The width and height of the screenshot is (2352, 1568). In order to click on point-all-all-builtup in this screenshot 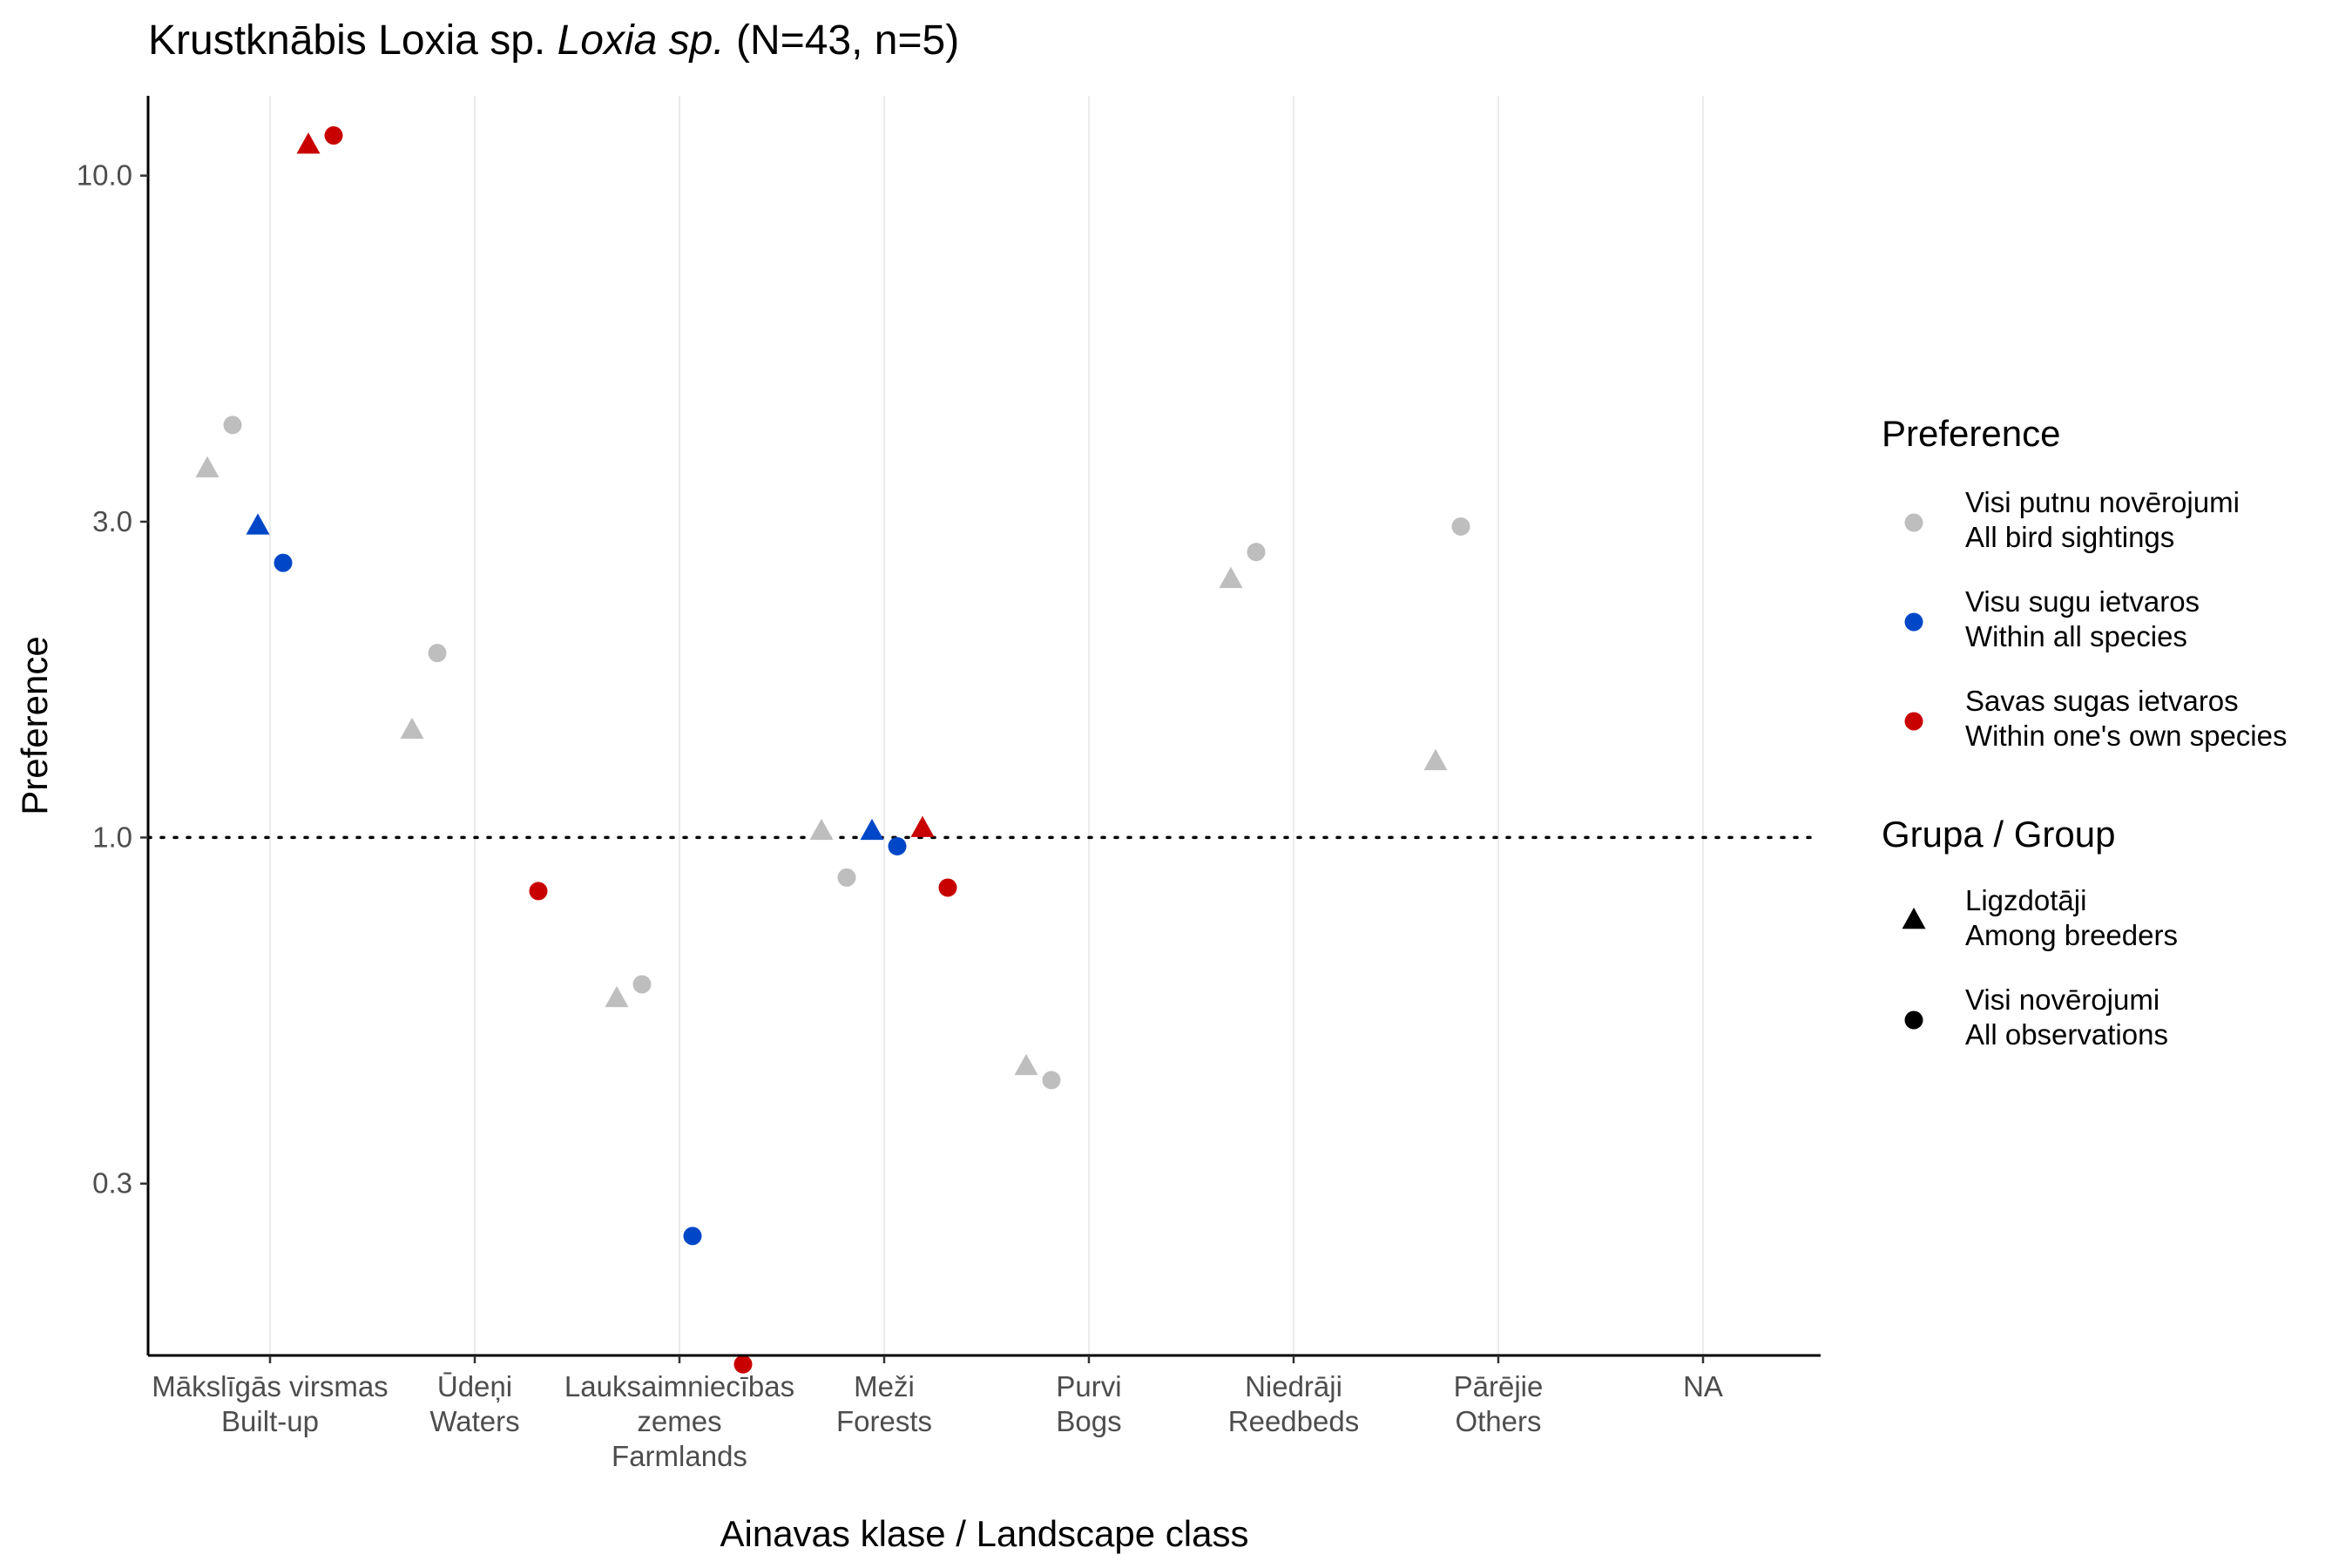, I will do `click(233, 425)`.